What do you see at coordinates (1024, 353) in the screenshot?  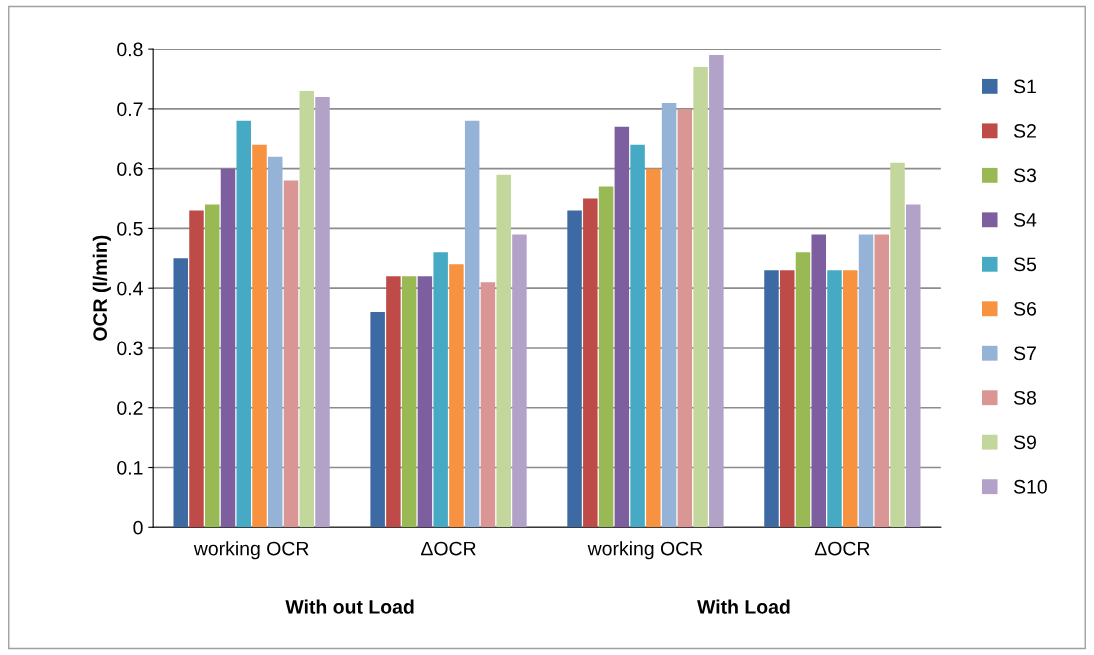 I see `legend-label: S7` at bounding box center [1024, 353].